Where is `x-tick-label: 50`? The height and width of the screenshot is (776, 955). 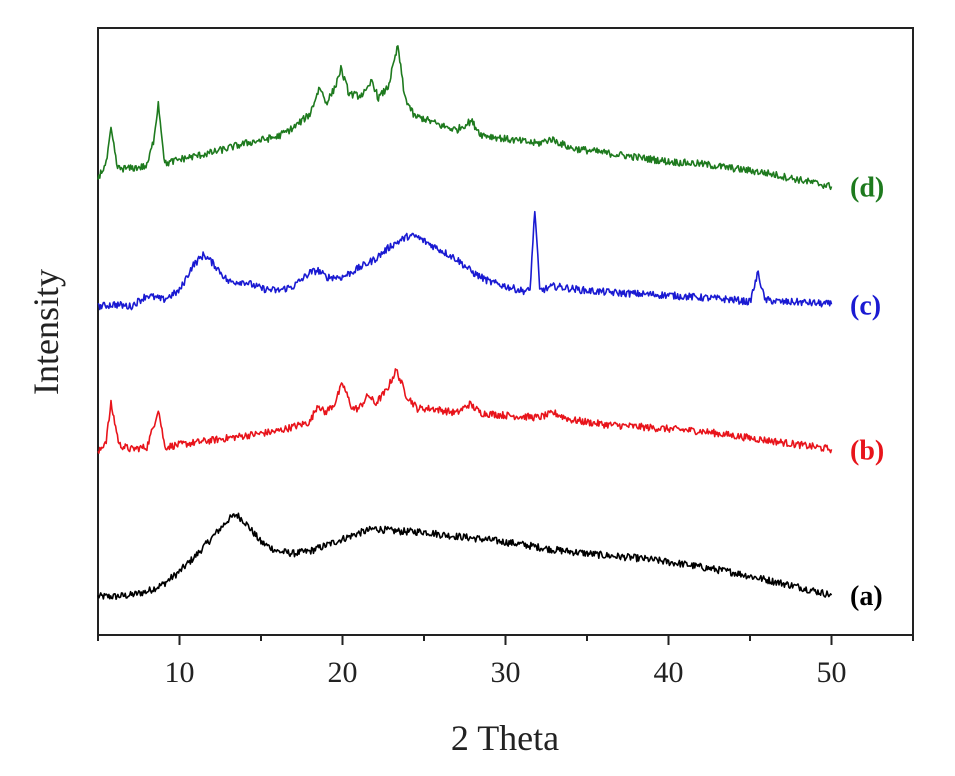 x-tick-label: 50 is located at coordinates (832, 672).